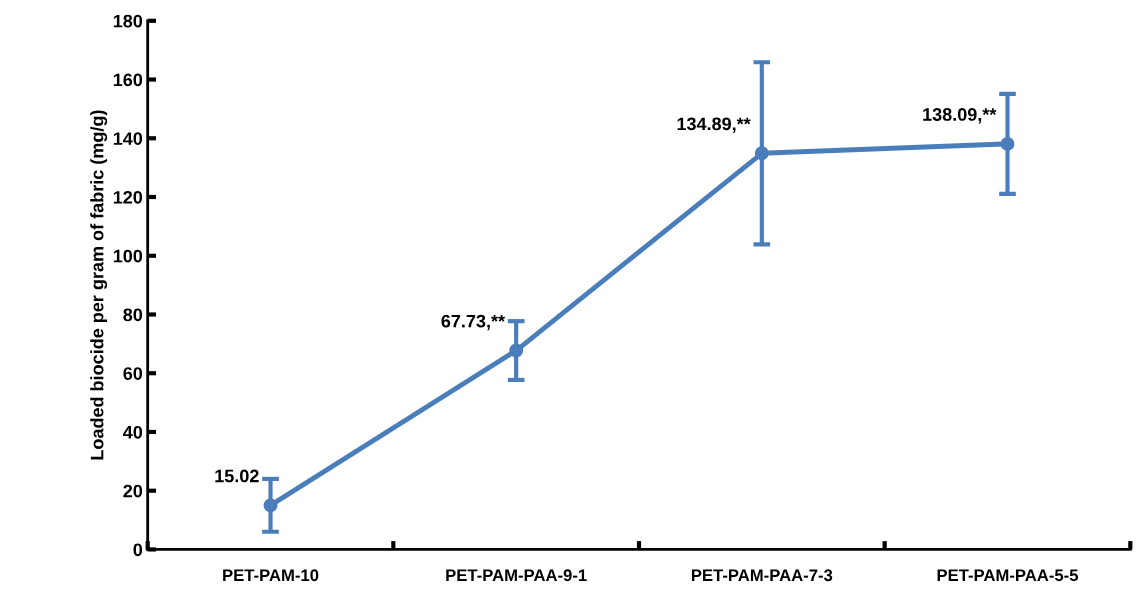 The width and height of the screenshot is (1136, 594). What do you see at coordinates (138, 550) in the screenshot?
I see `y-tick-label: 0` at bounding box center [138, 550].